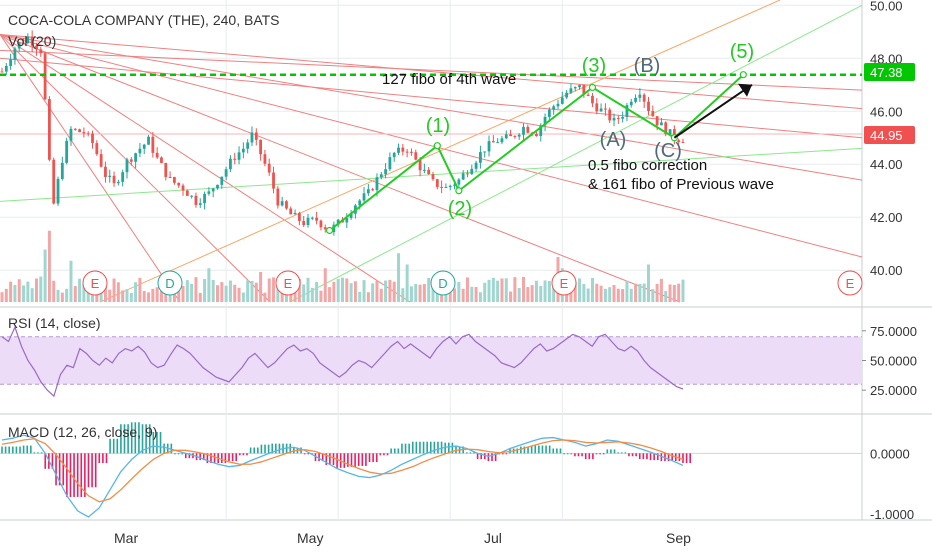 This screenshot has width=932, height=555. What do you see at coordinates (437, 146) in the screenshot?
I see `wave-pivot` at bounding box center [437, 146].